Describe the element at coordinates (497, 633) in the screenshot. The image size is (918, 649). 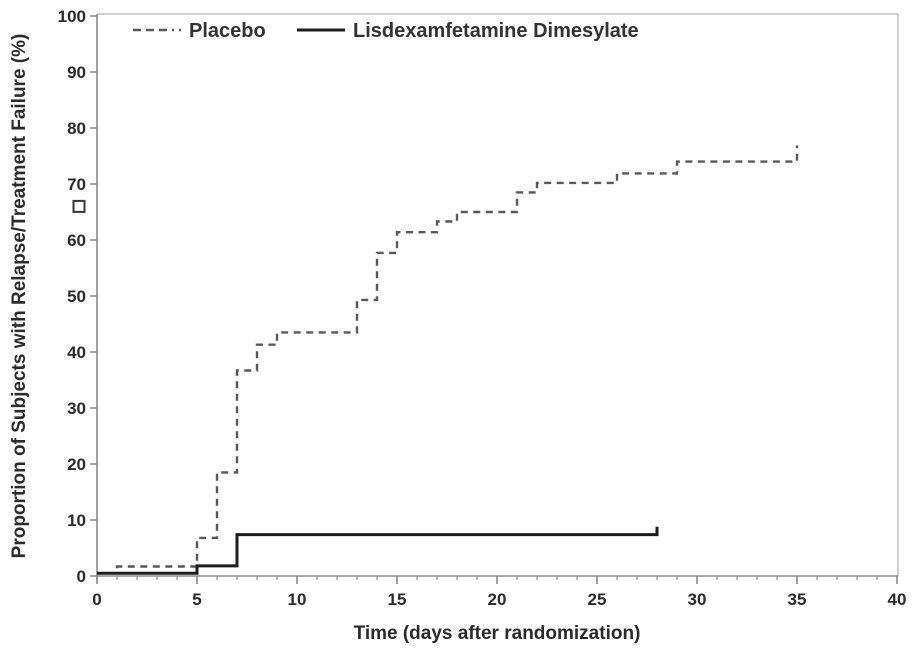
I see `x-axis-title: Time (days after randomization)` at that location.